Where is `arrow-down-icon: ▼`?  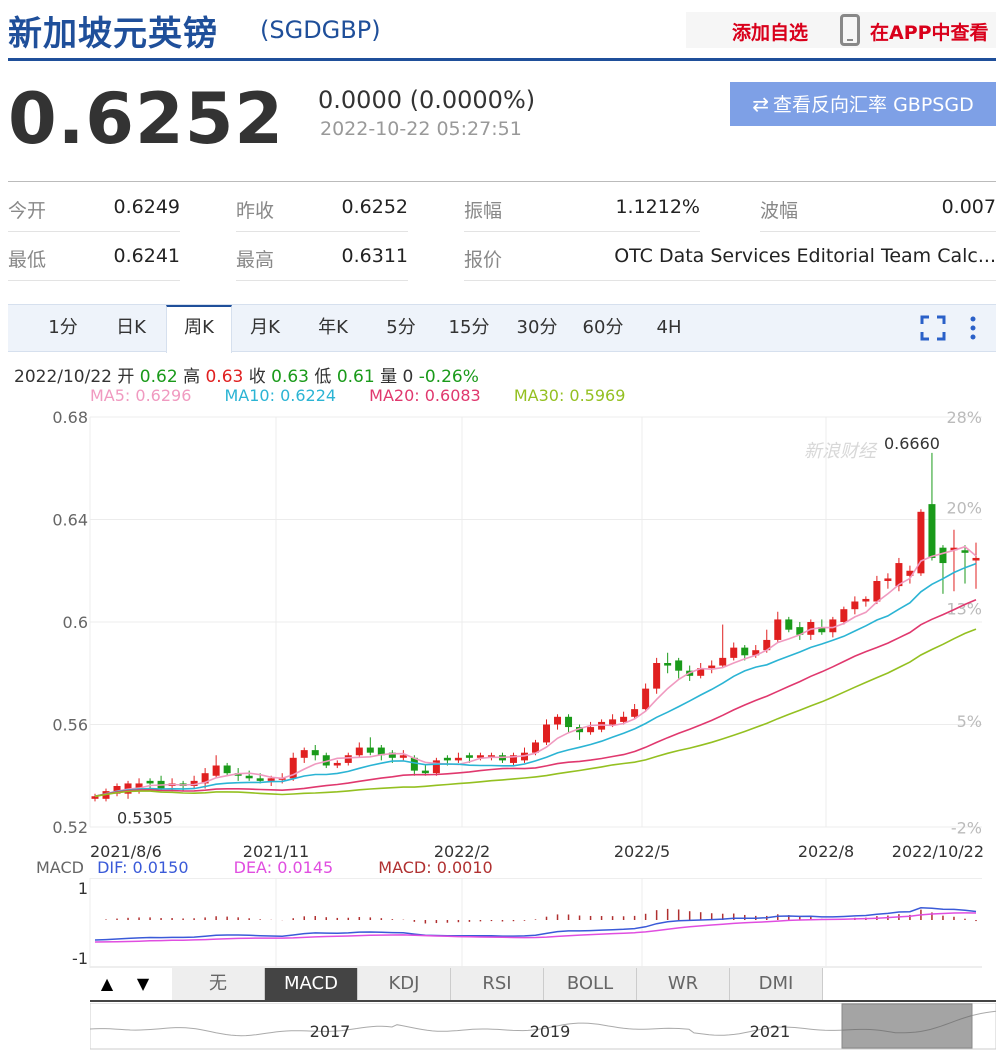
arrow-down-icon: ▼ is located at coordinates (143, 983).